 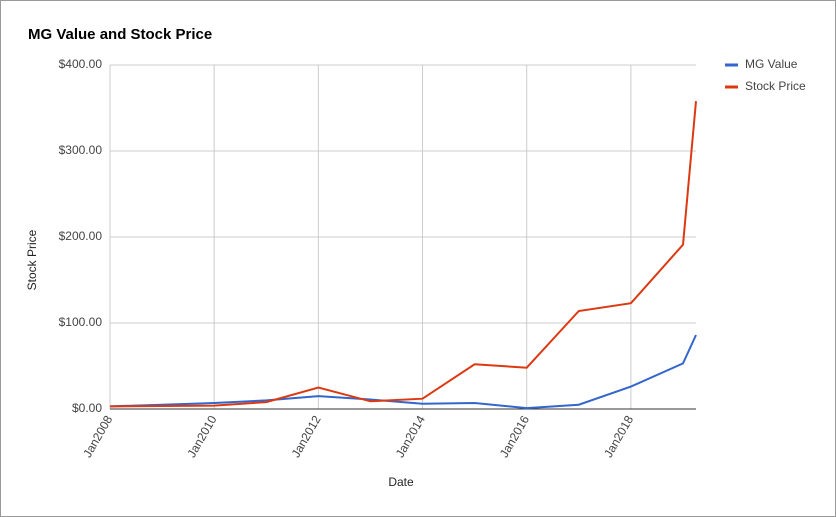 What do you see at coordinates (81, 150) in the screenshot?
I see `y-tick-label: $300.00` at bounding box center [81, 150].